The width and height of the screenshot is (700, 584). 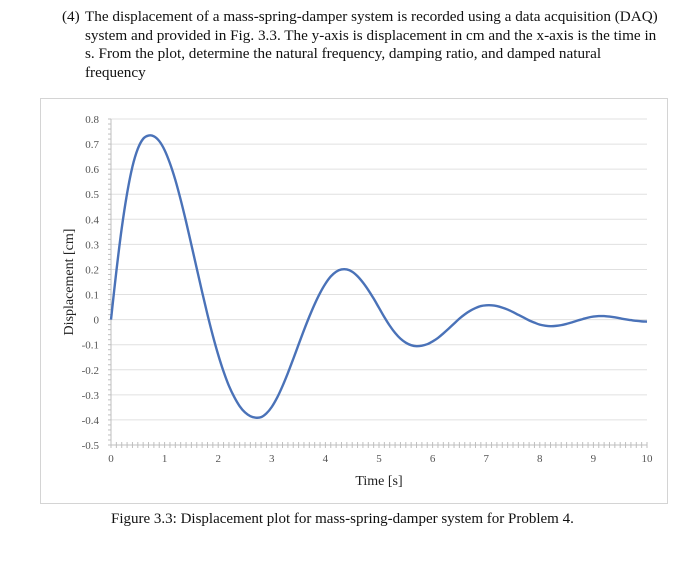 I want to click on x-tick-label: 1, so click(x=165, y=459).